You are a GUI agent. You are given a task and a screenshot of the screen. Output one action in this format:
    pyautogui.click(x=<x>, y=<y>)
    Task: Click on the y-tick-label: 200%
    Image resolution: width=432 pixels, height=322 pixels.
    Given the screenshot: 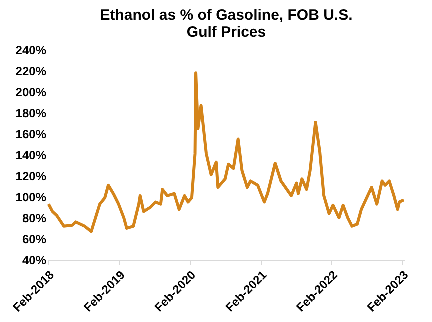 What is the action you would take?
    pyautogui.click(x=31, y=93)
    